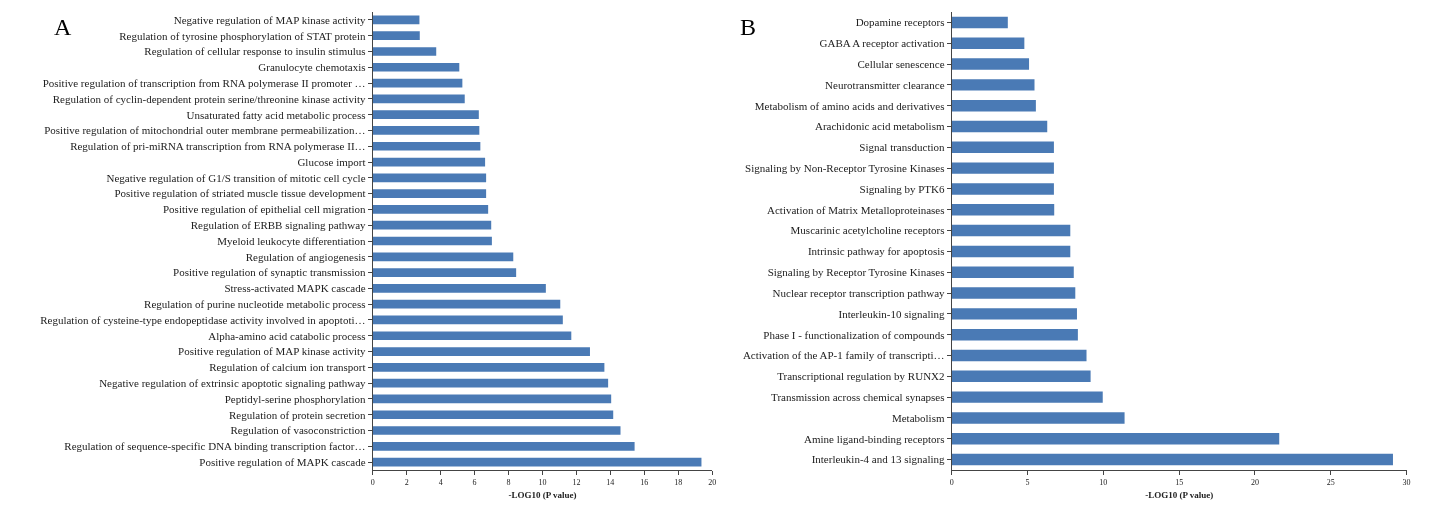  Describe the element at coordinates (849, 105) in the screenshot. I see `y-tick-label: Metabolism of amino acids and derivatives` at that location.